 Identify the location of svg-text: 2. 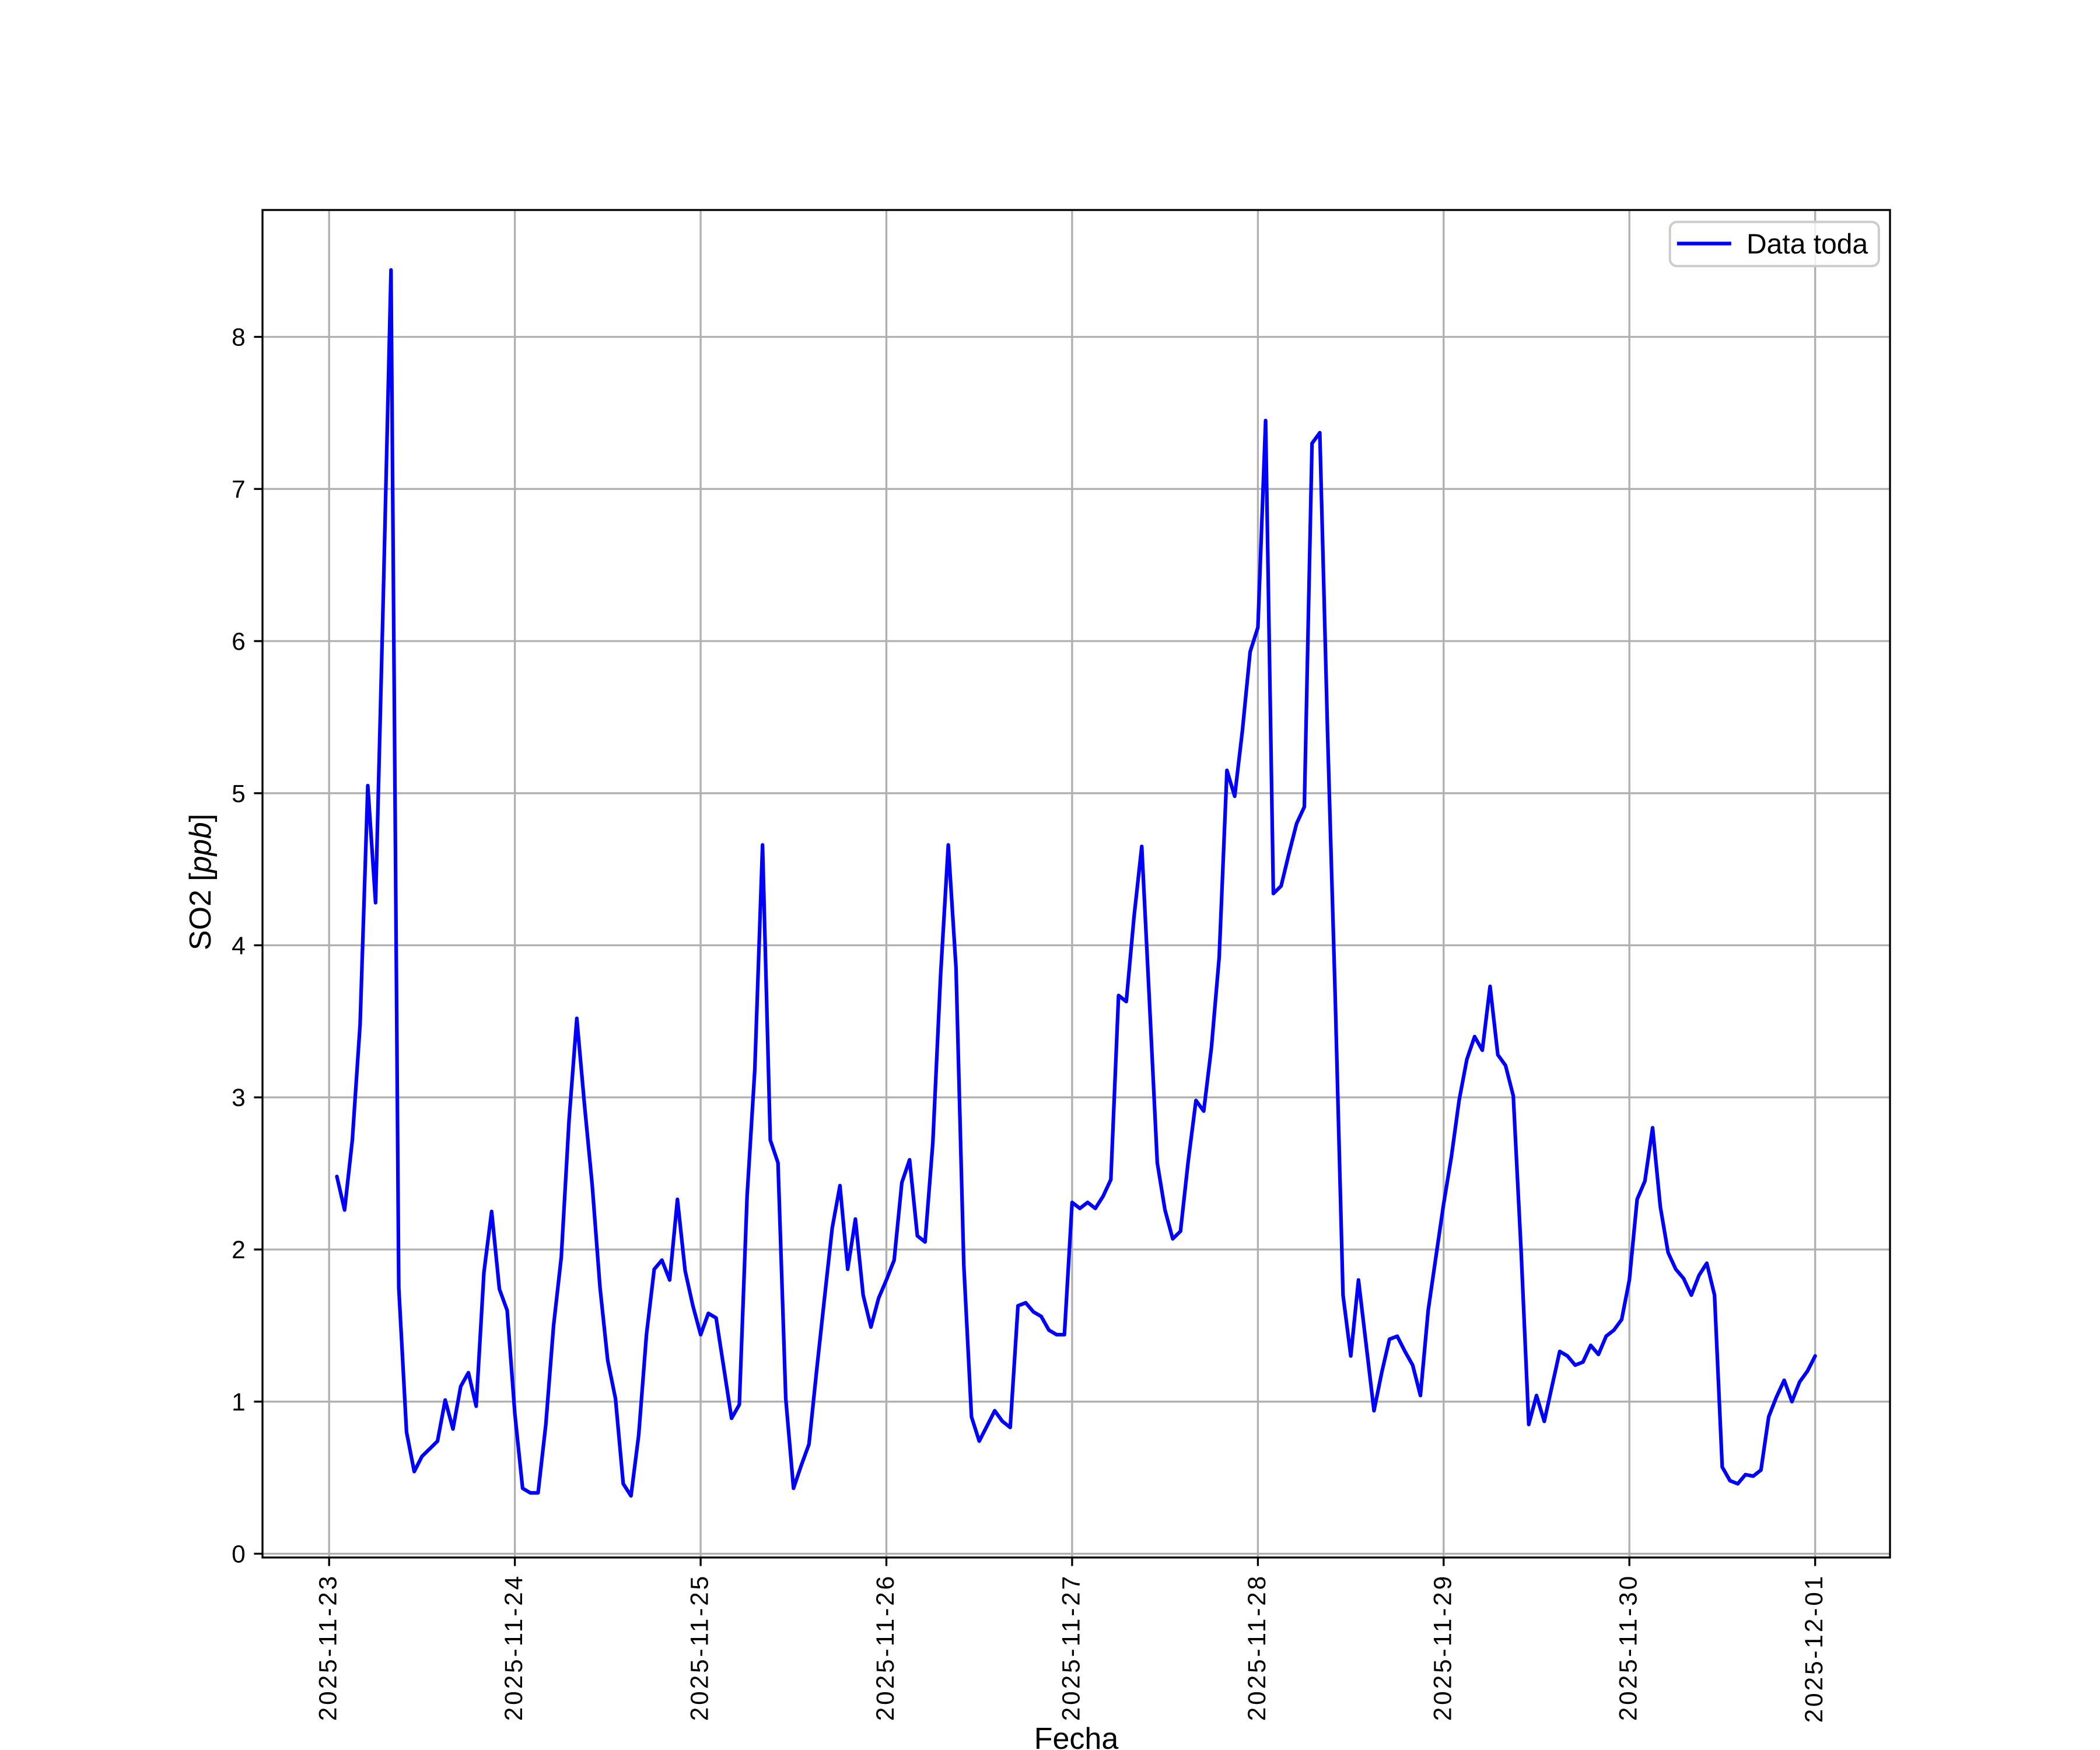
(239, 1251).